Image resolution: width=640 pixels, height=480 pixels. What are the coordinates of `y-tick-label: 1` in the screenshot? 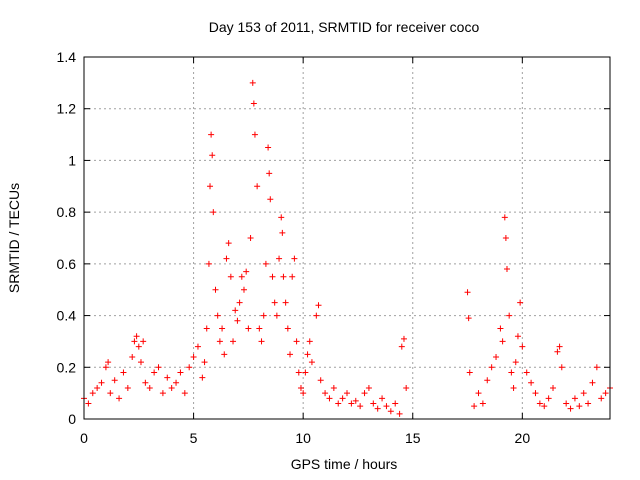 It's located at (72, 160).